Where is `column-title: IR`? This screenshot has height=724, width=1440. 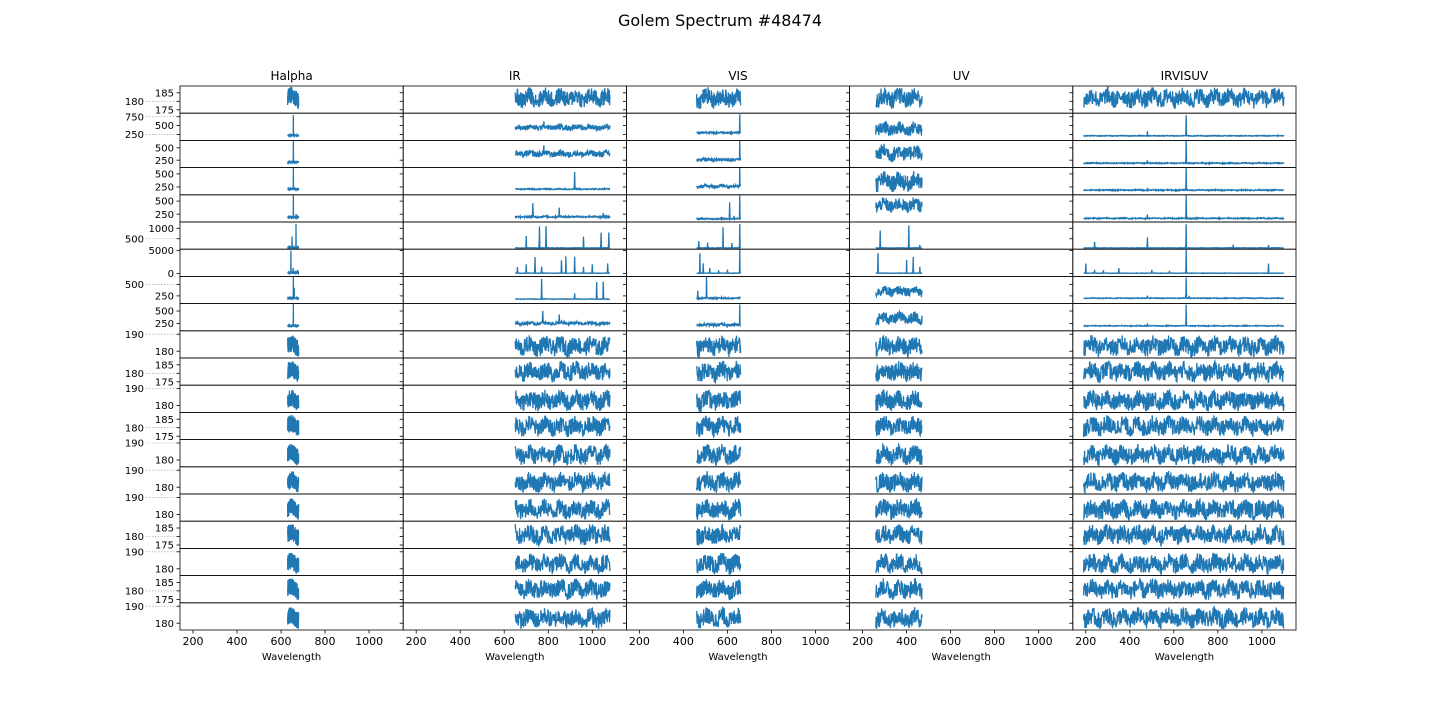 column-title: IR is located at coordinates (515, 76).